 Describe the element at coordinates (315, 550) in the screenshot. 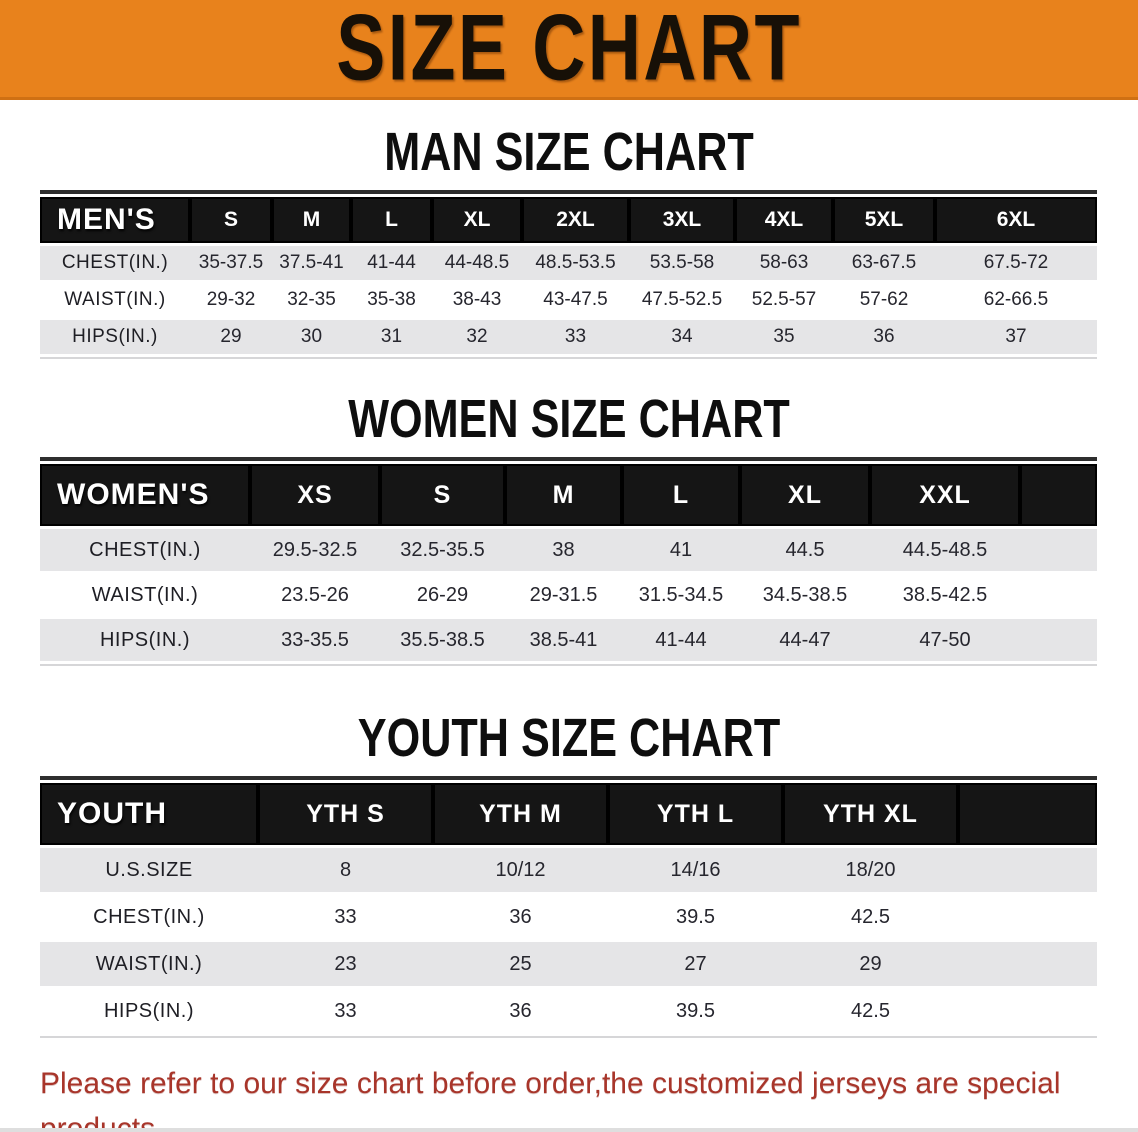

I see `size-value: 29.5-32.5` at that location.